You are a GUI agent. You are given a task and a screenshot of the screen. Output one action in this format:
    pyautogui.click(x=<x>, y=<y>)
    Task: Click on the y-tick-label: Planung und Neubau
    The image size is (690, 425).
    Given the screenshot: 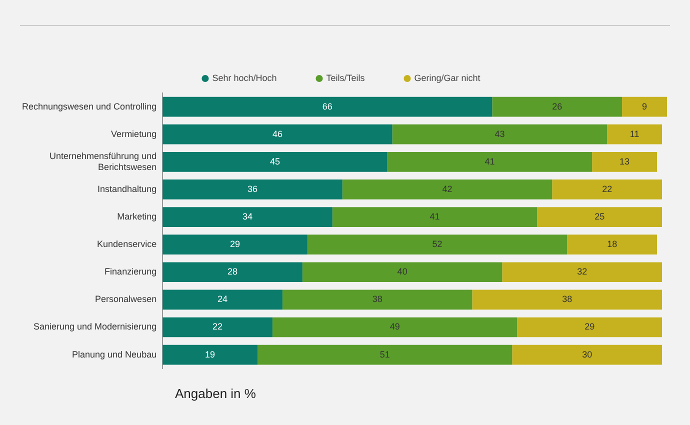 What is the action you would take?
    pyautogui.click(x=114, y=354)
    